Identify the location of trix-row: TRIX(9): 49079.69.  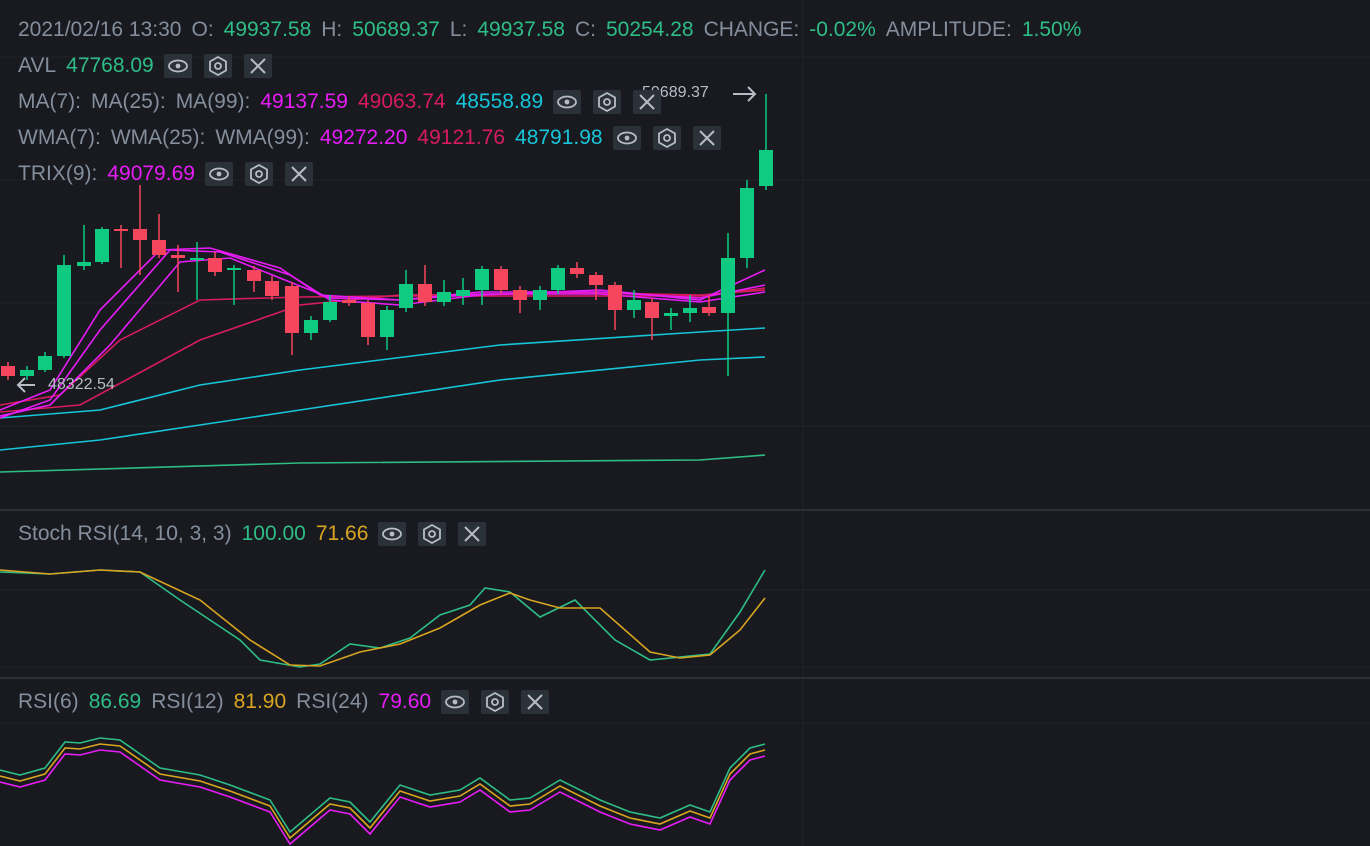
(171, 174).